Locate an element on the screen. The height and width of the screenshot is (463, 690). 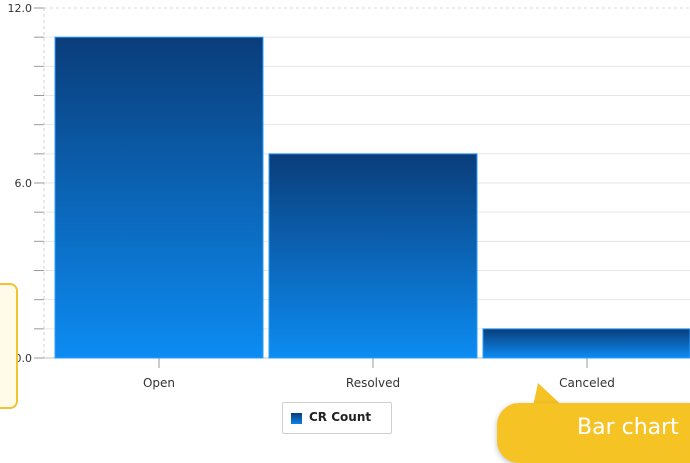
legend-swatch is located at coordinates (296, 418).